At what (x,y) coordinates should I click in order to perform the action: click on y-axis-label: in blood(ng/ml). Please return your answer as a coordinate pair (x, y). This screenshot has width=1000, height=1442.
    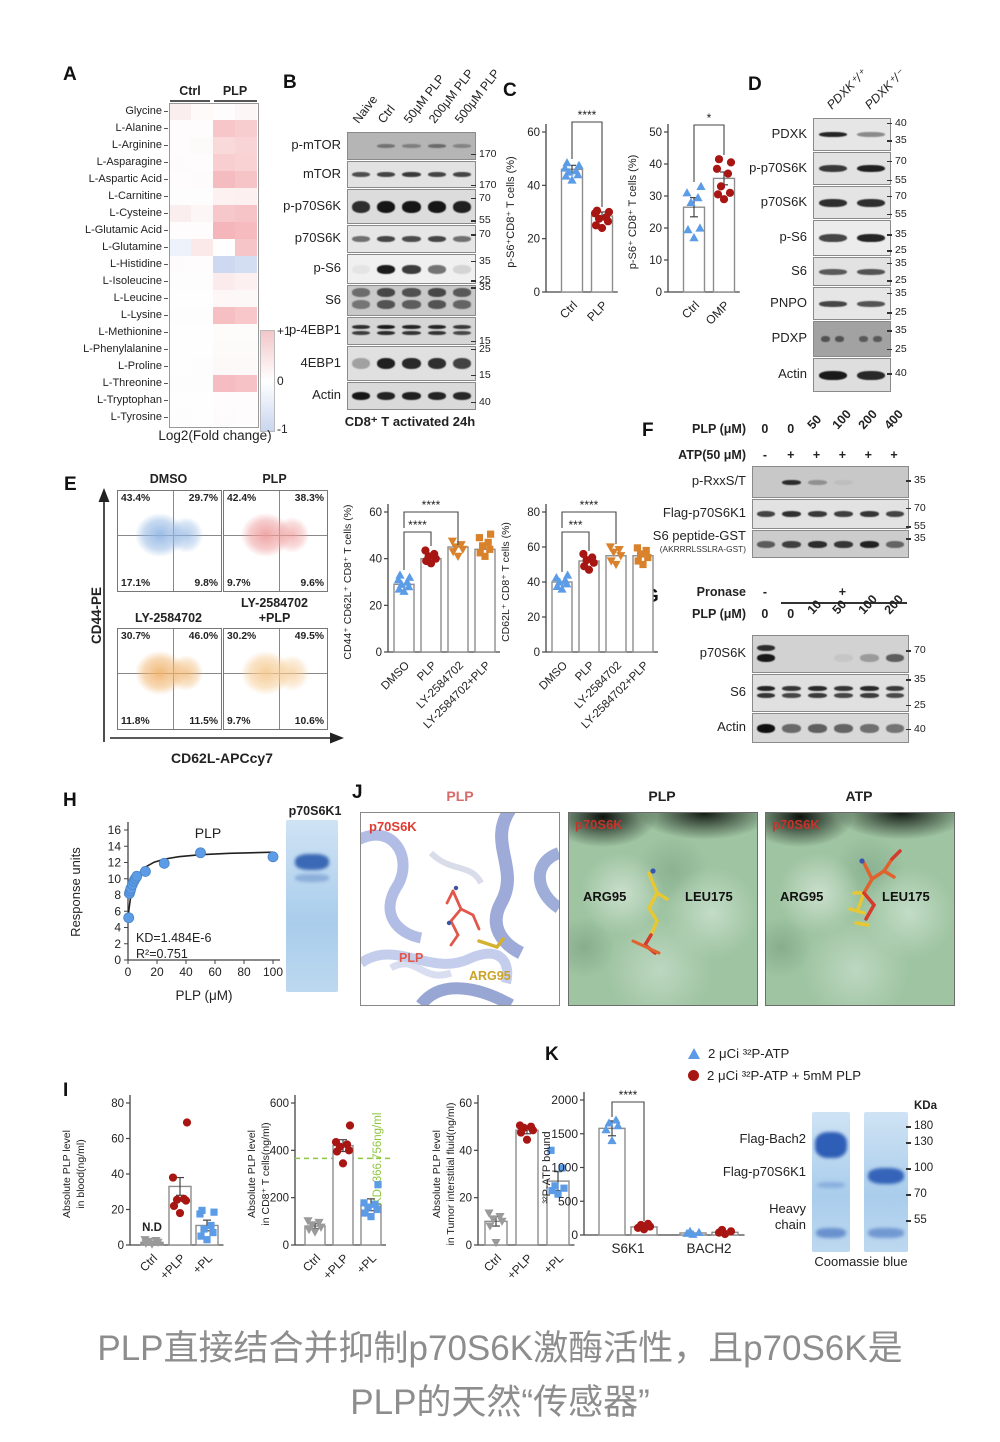
    Looking at the image, I should click on (81, 1173).